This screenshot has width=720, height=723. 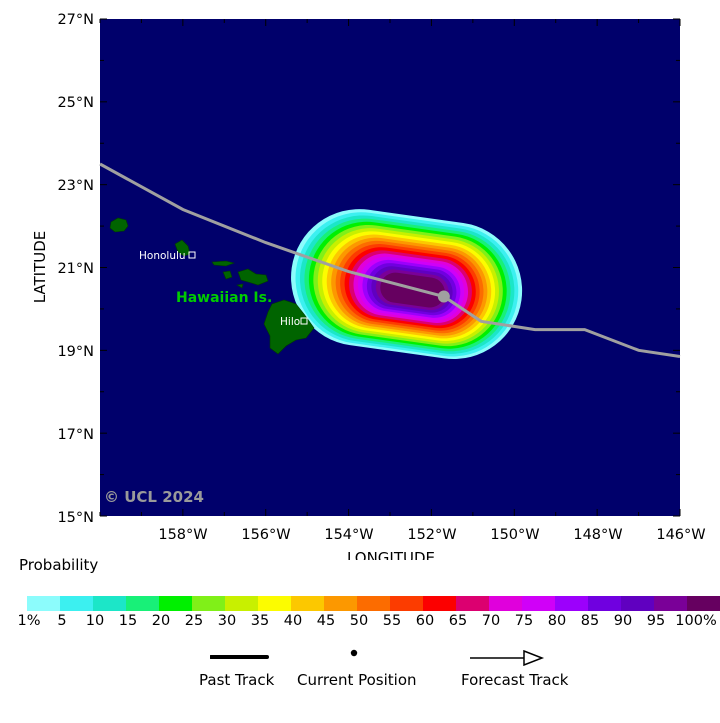 I want to click on colorbar-label: 25, so click(x=194, y=621).